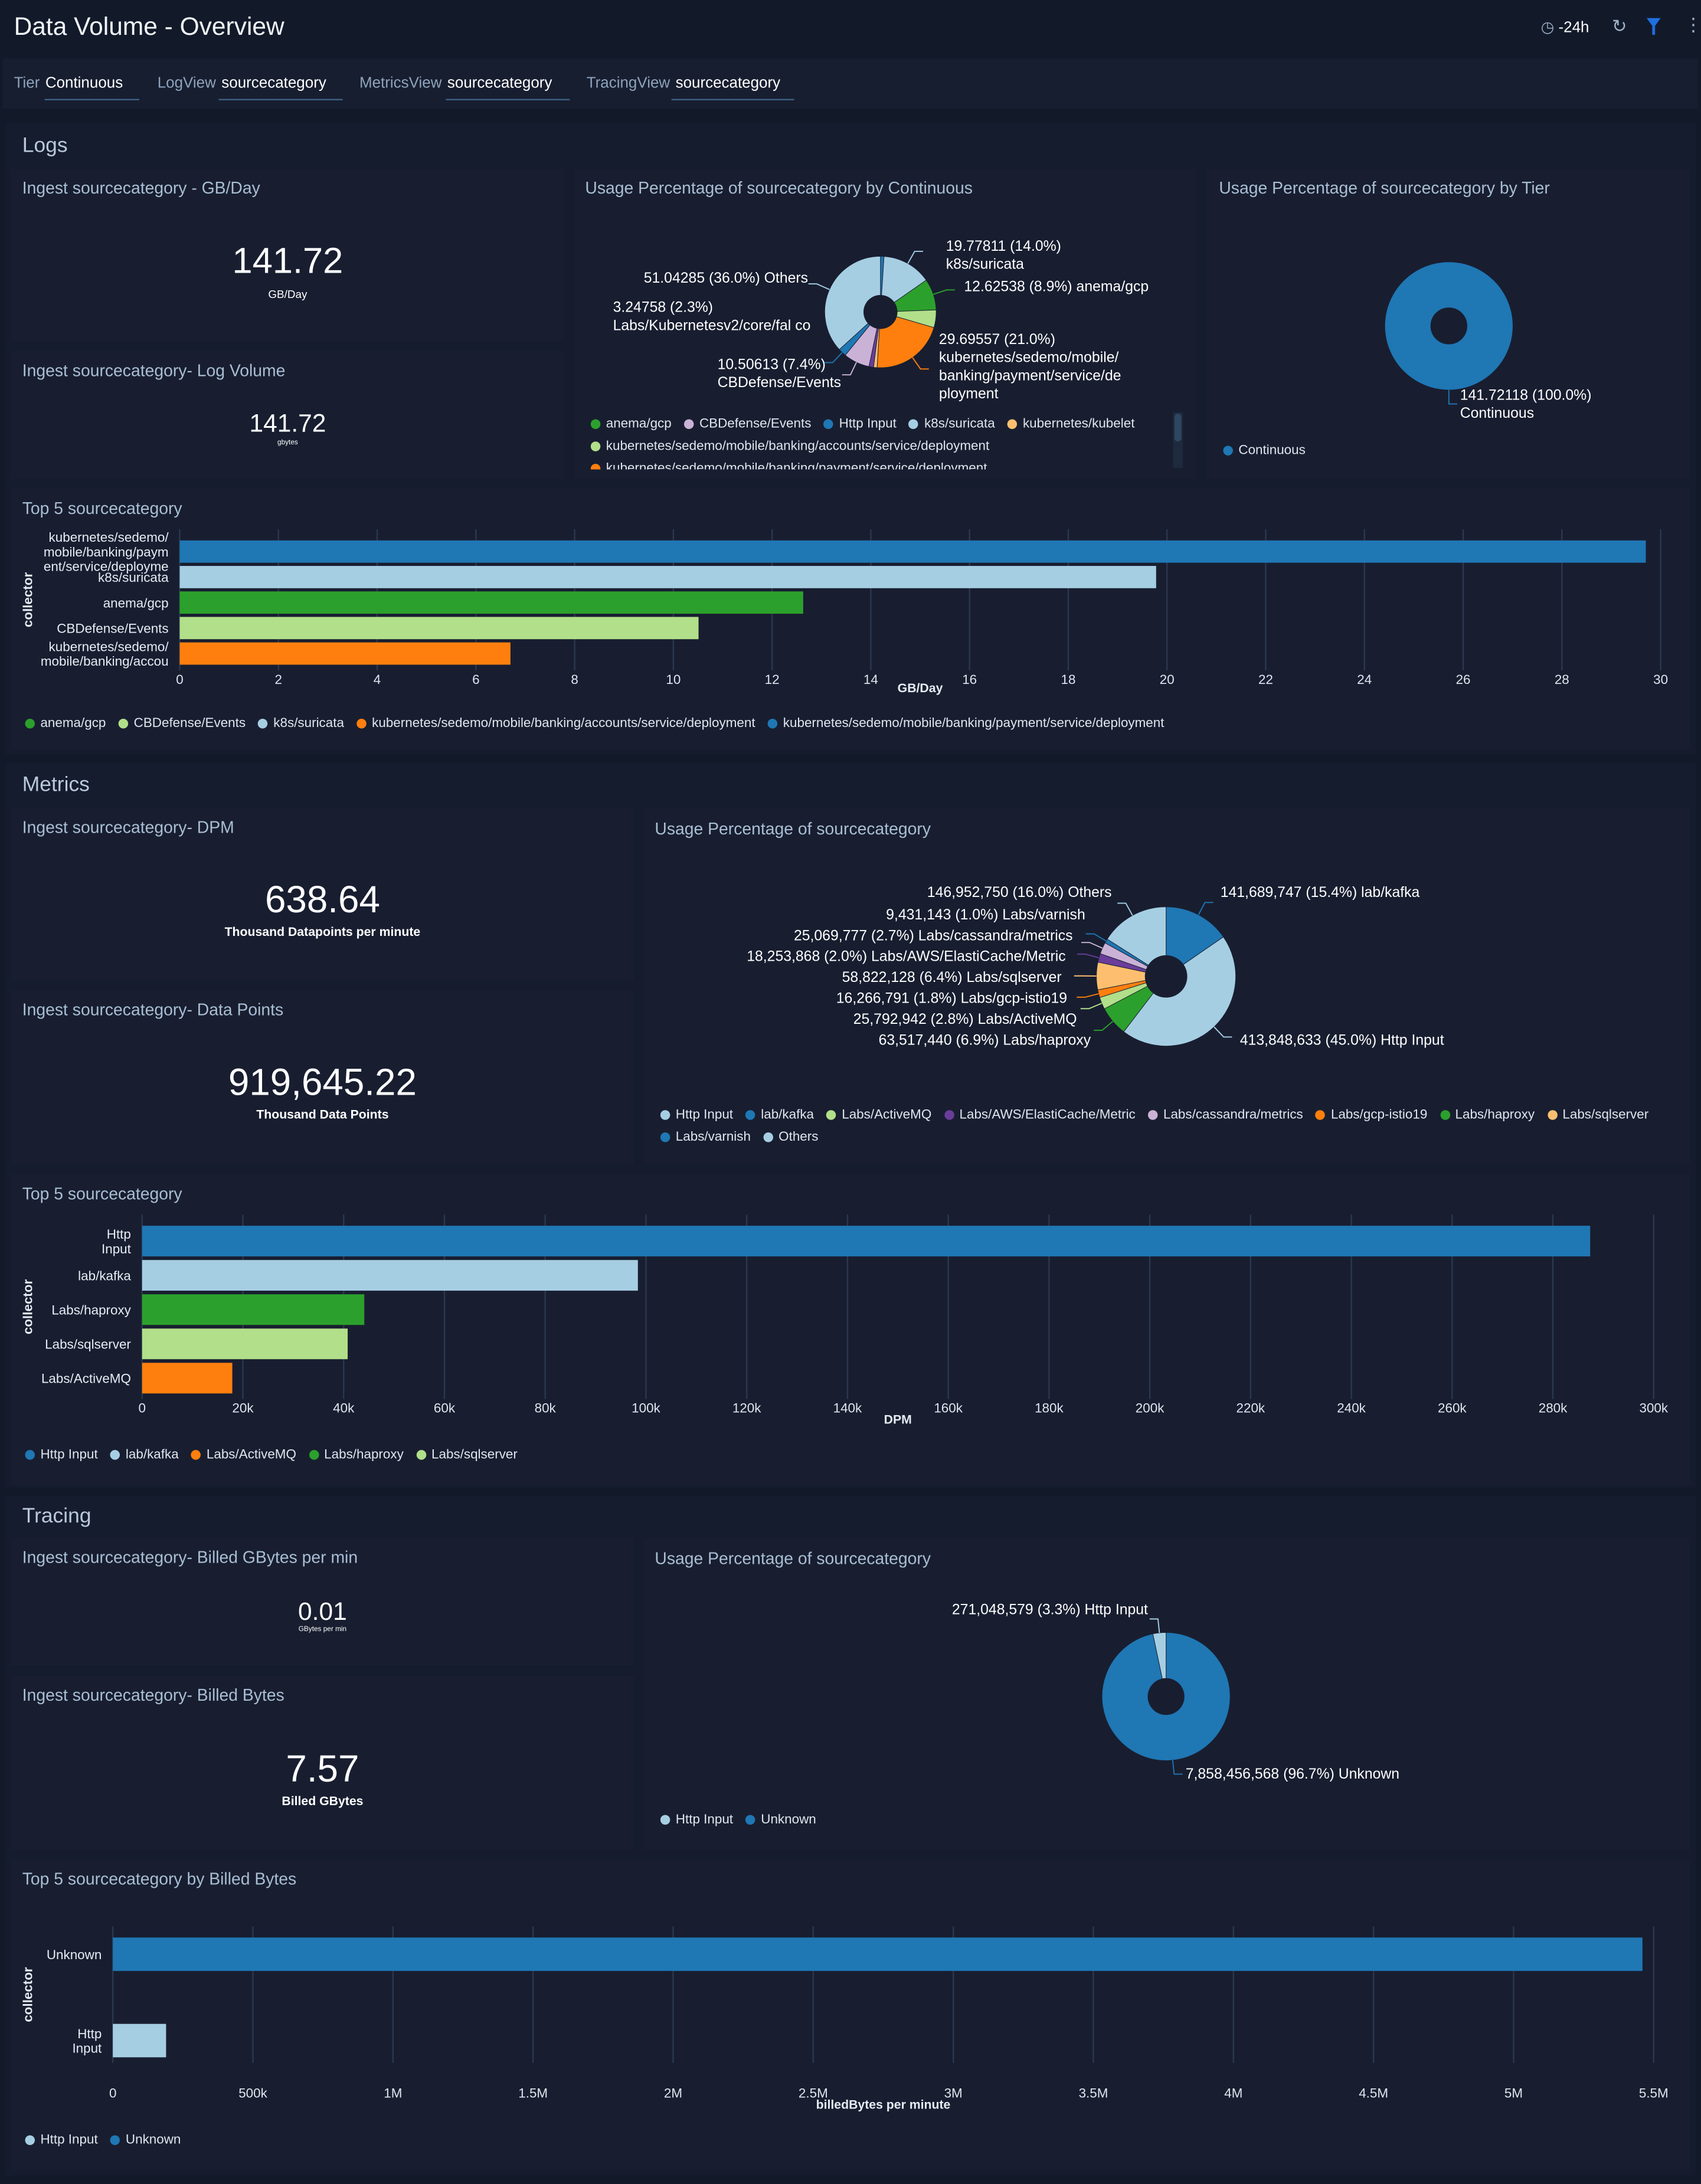 Image resolution: width=1701 pixels, height=2184 pixels. Describe the element at coordinates (105, 1275) in the screenshot. I see `y-category-label: lab/kafka` at that location.